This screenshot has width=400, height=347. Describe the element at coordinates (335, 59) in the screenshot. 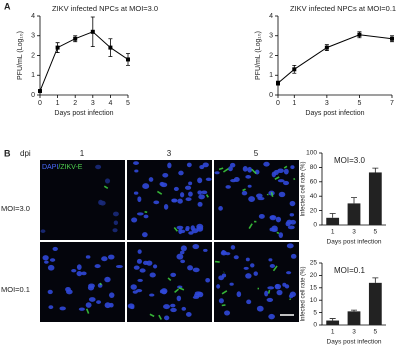

I see `data-line` at that location.